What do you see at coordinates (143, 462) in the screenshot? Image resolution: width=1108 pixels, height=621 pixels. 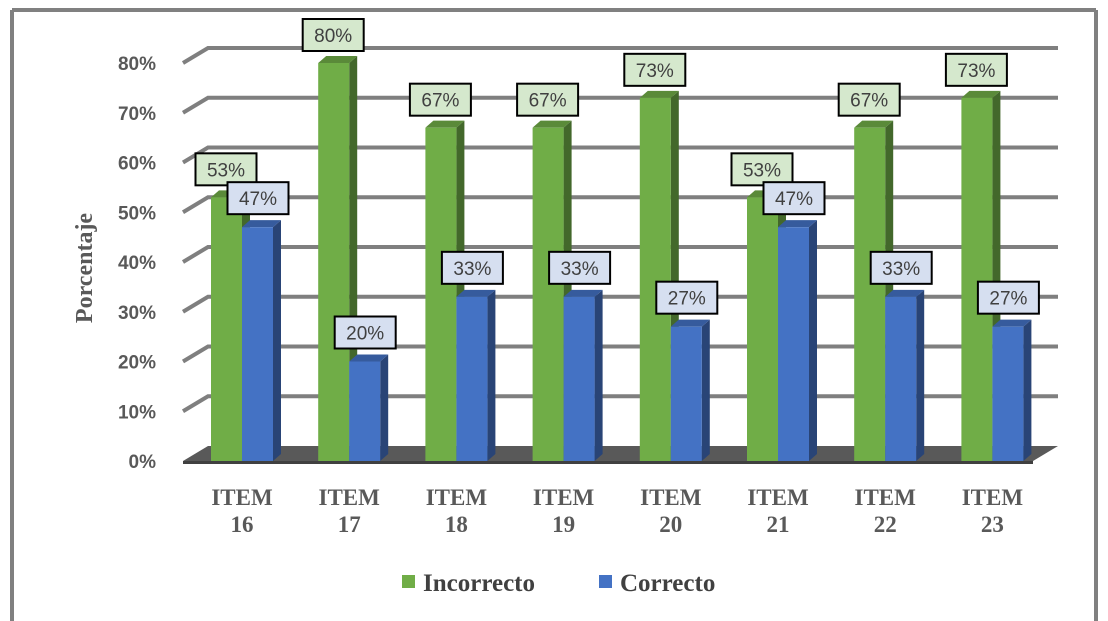 I see `y-tick-label: 0%` at bounding box center [143, 462].